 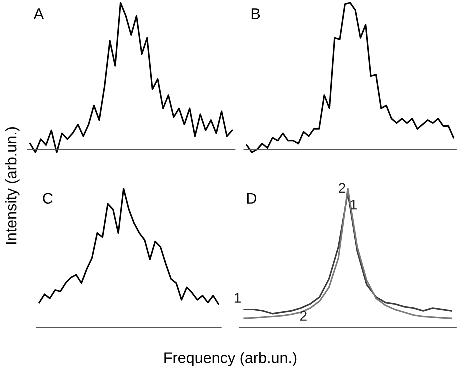 I want to click on text: 2, so click(x=342, y=188).